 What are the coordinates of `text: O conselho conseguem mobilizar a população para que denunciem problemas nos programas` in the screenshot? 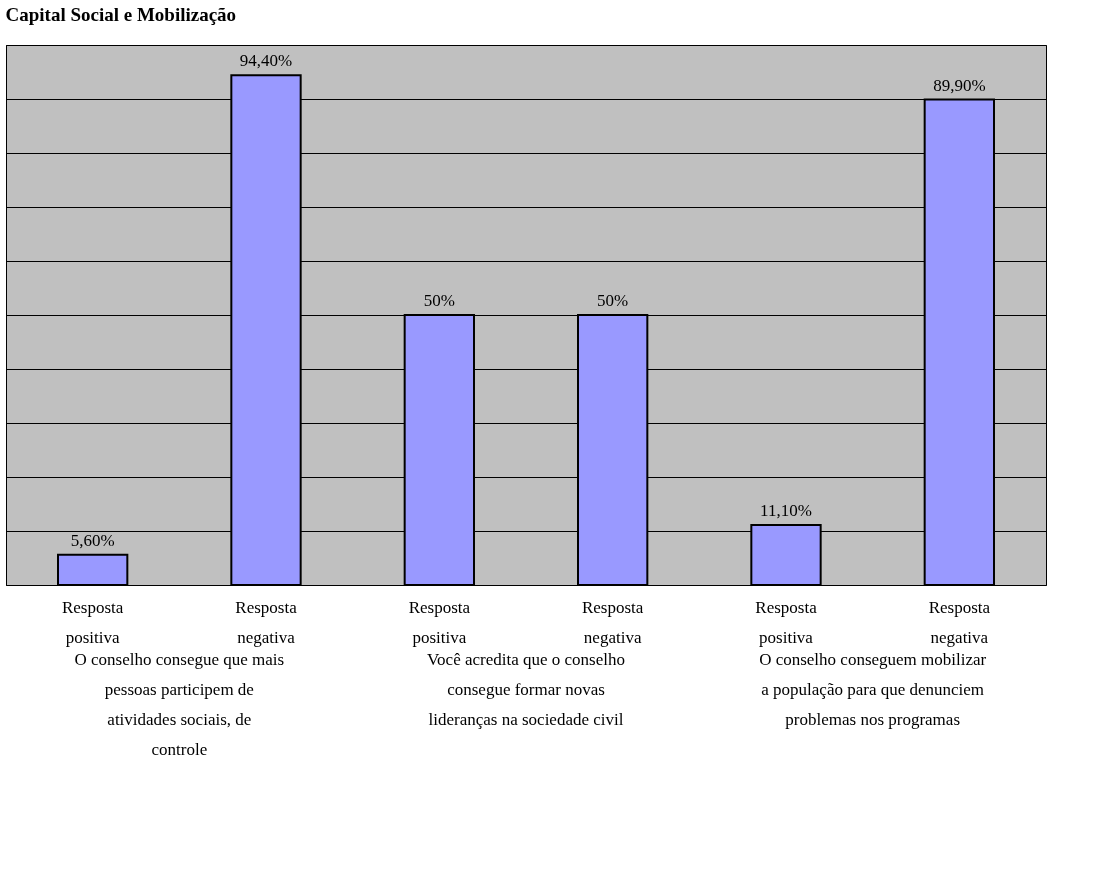 It's located at (873, 689).